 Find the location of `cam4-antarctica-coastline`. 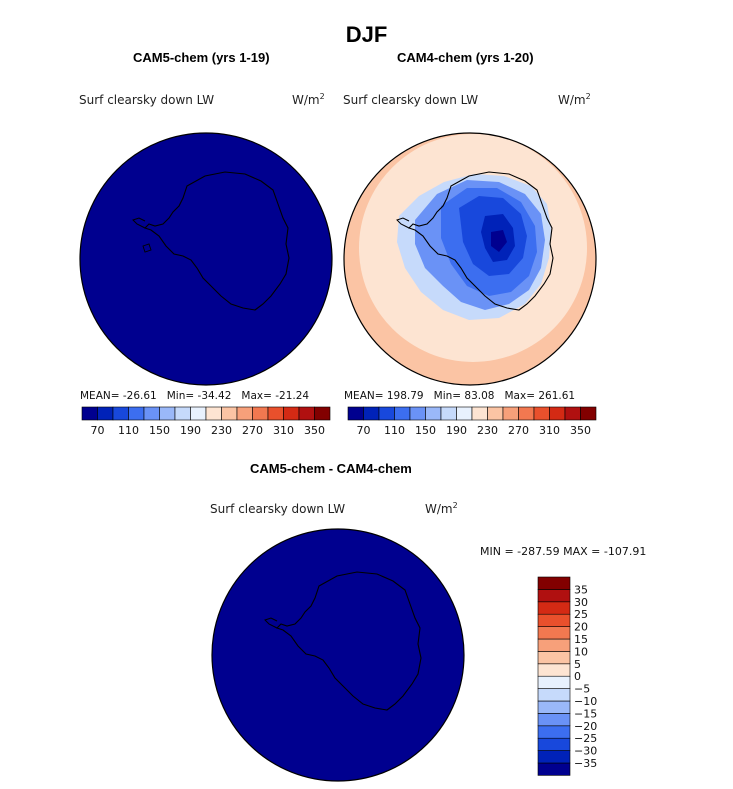

cam4-antarctica-coastline is located at coordinates (480, 241).